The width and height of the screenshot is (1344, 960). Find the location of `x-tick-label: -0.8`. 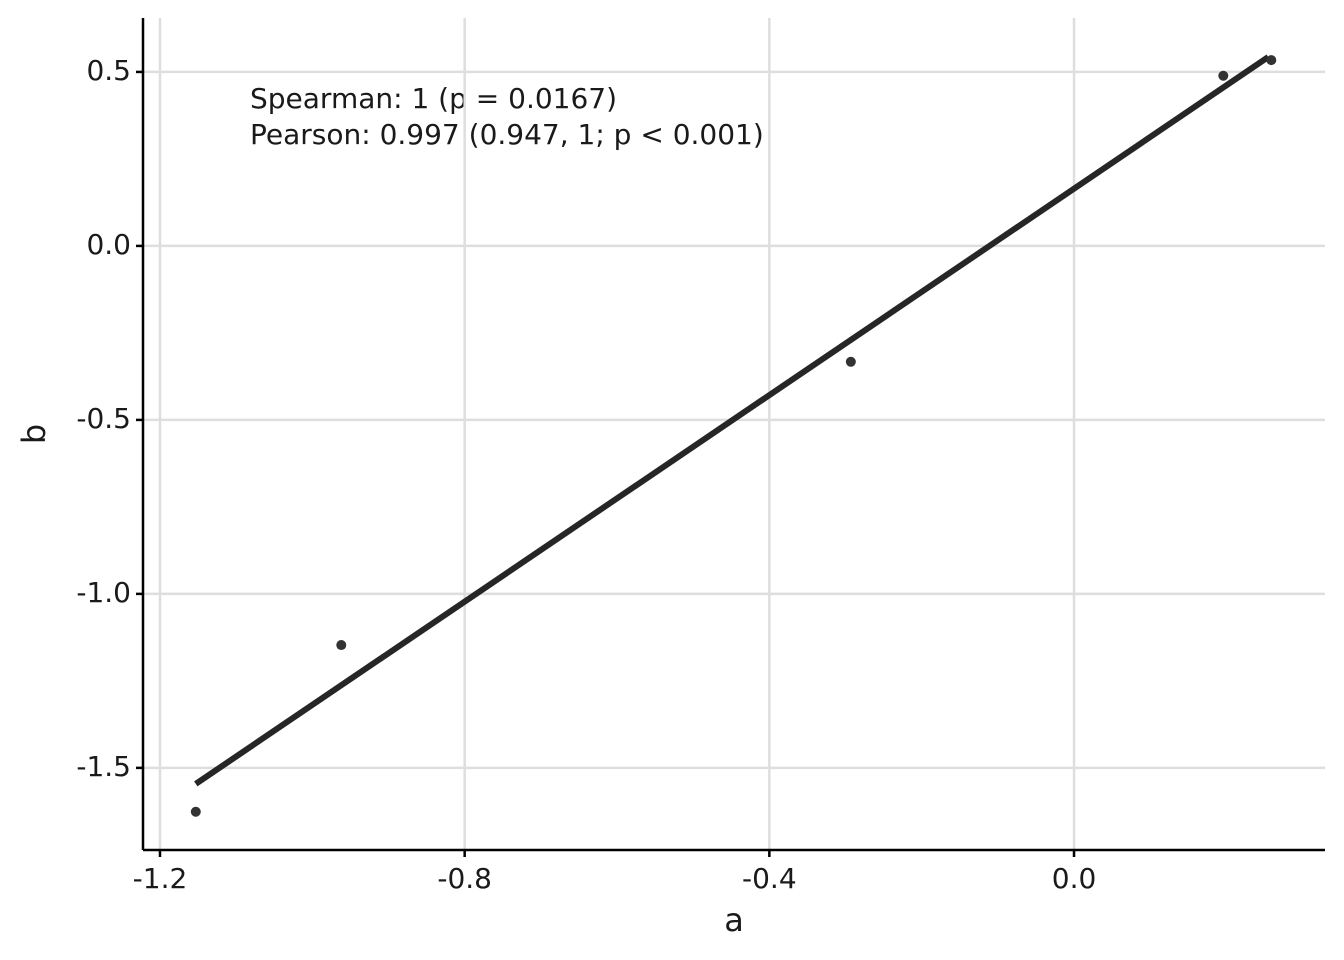

x-tick-label: -0.8 is located at coordinates (464, 878).